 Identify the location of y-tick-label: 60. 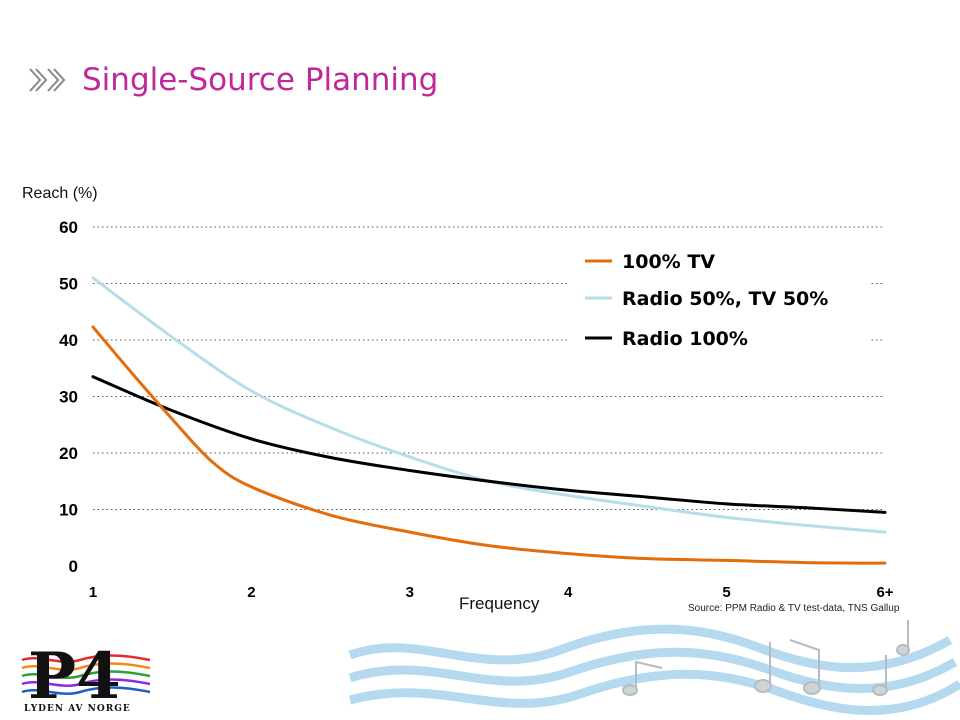
(68, 227).